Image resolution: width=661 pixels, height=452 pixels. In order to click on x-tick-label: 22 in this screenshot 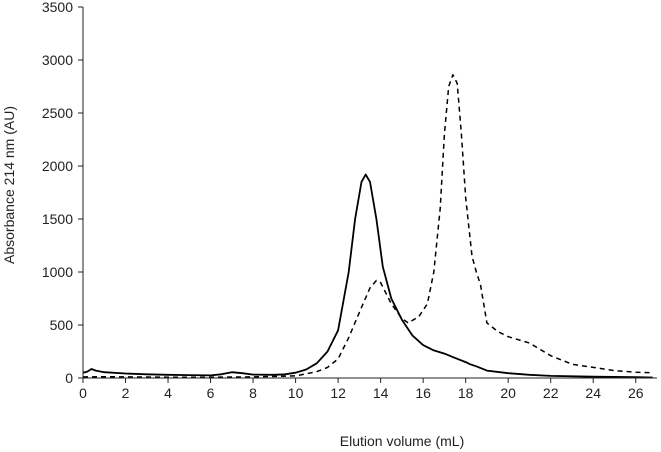, I will do `click(551, 393)`.